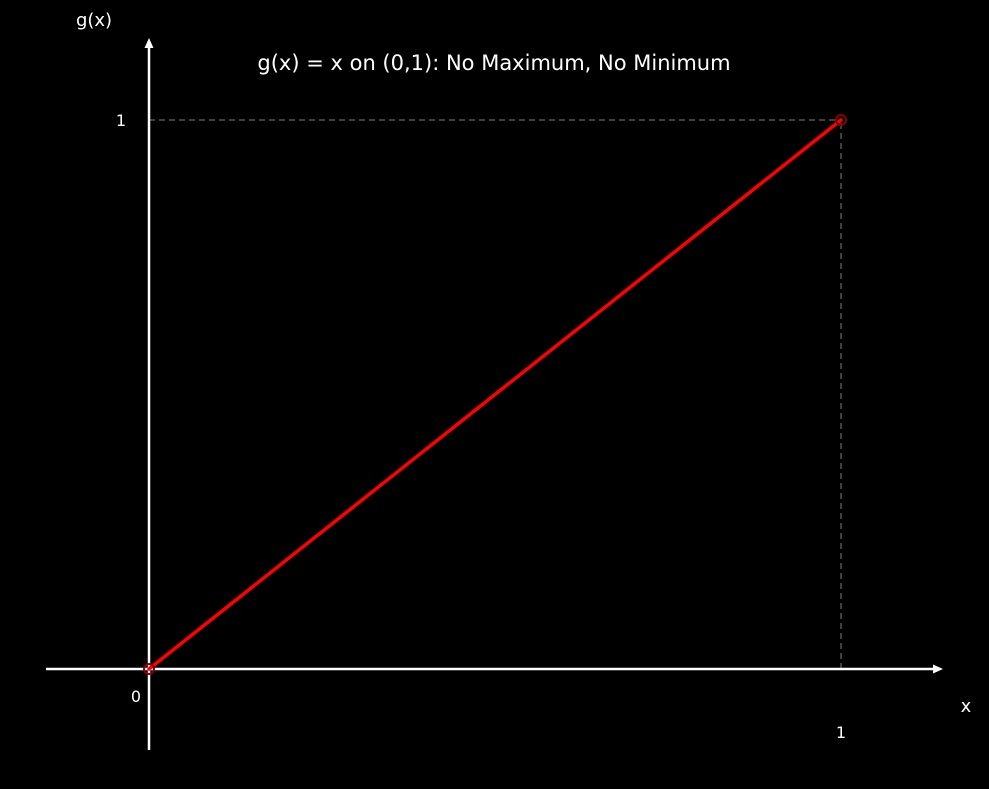 This screenshot has width=989, height=789. What do you see at coordinates (841, 732) in the screenshot?
I see `x-tick-label-1: 1` at bounding box center [841, 732].